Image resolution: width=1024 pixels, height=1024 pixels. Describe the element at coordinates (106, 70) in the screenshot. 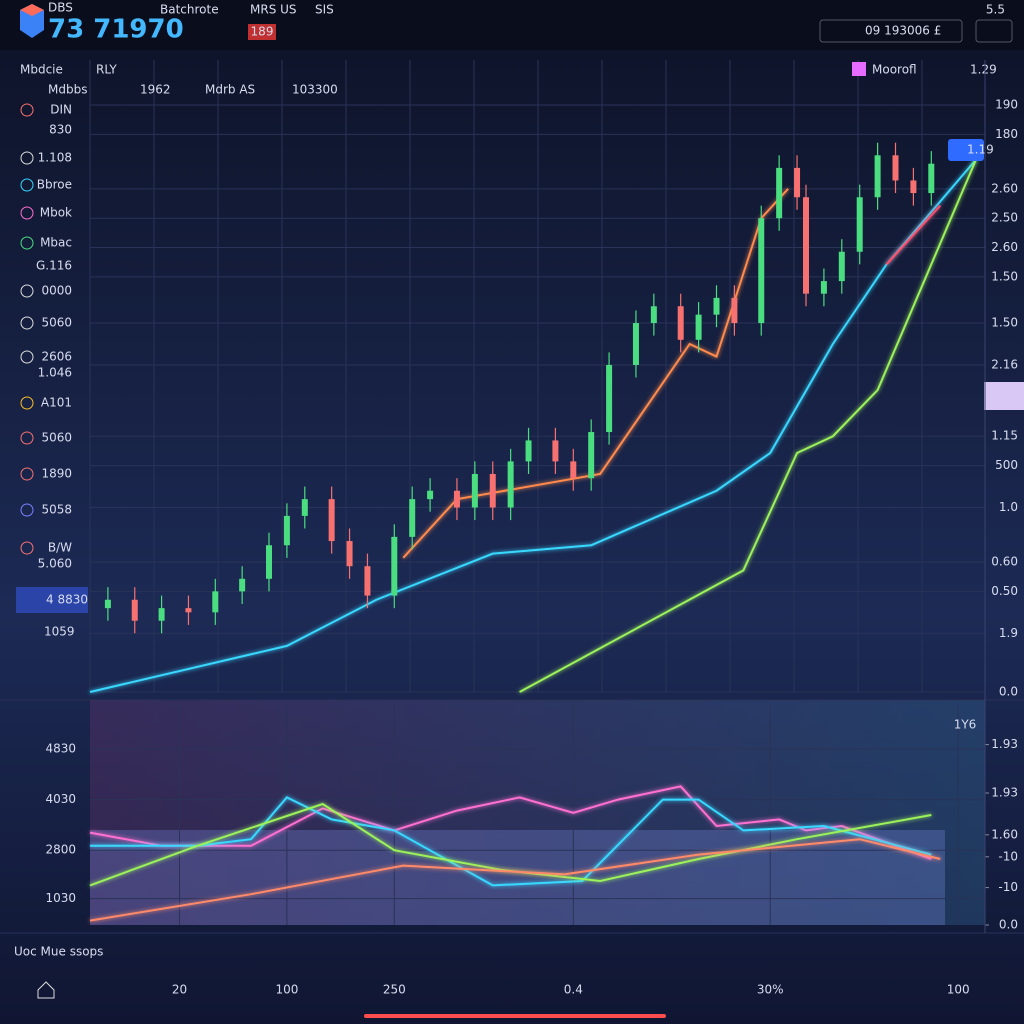

I see `chart-subtitle: RLY` at that location.